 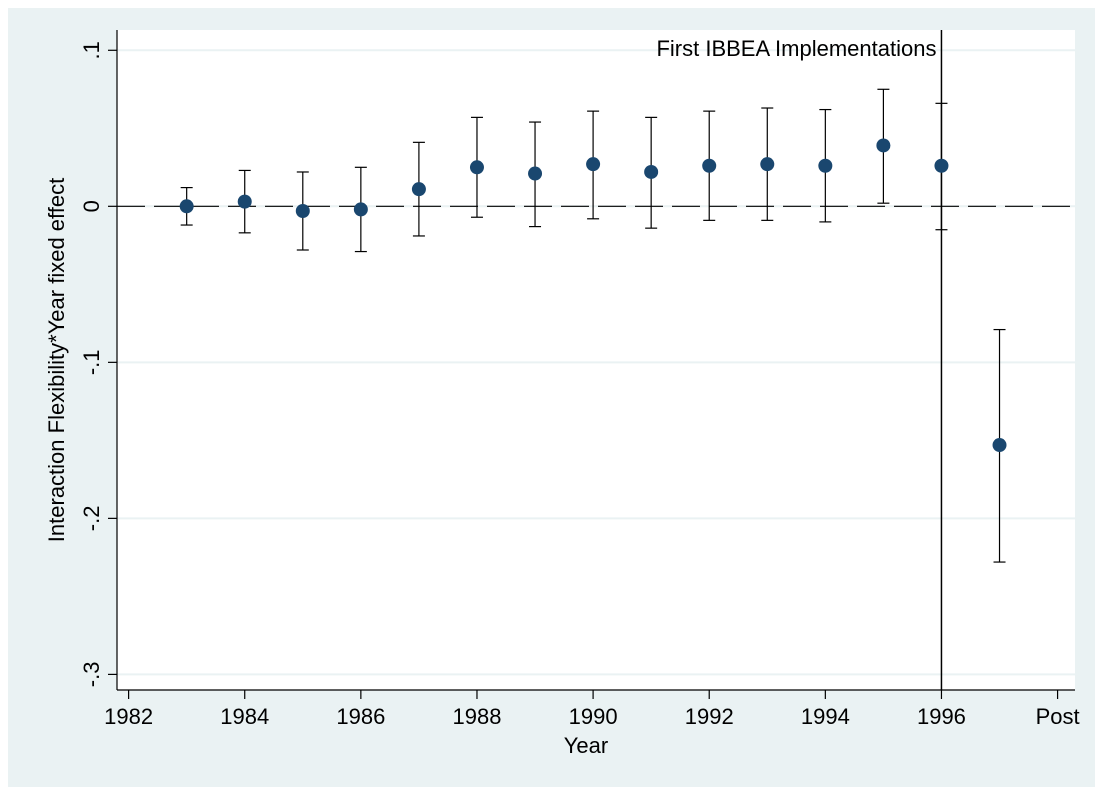 I want to click on y-tick-label: -.1, so click(x=91, y=362).